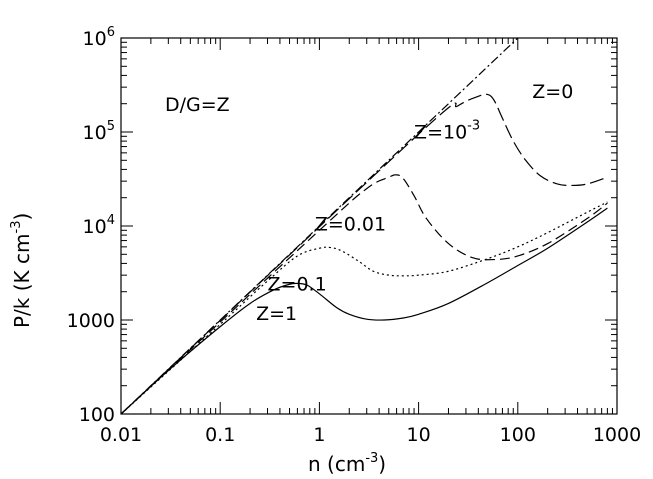 This screenshot has height=479, width=653. Describe the element at coordinates (518, 435) in the screenshot. I see `x-tick-label: 100` at that location.